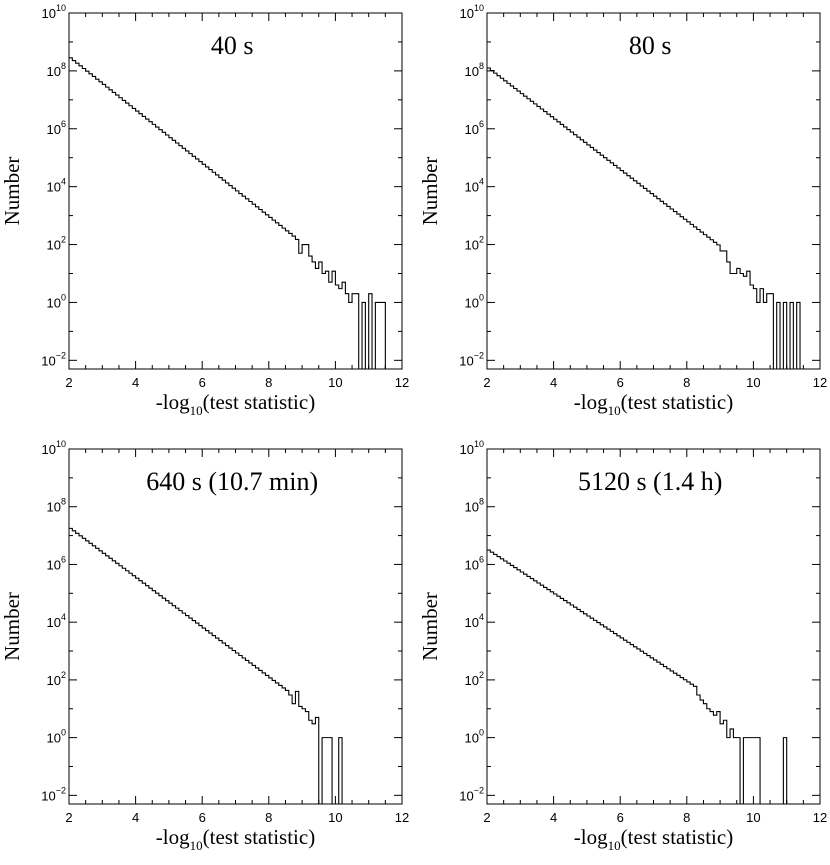 This screenshot has width=830, height=865. What do you see at coordinates (63, 240) in the screenshot?
I see `y-tick-exponent: 2` at bounding box center [63, 240].